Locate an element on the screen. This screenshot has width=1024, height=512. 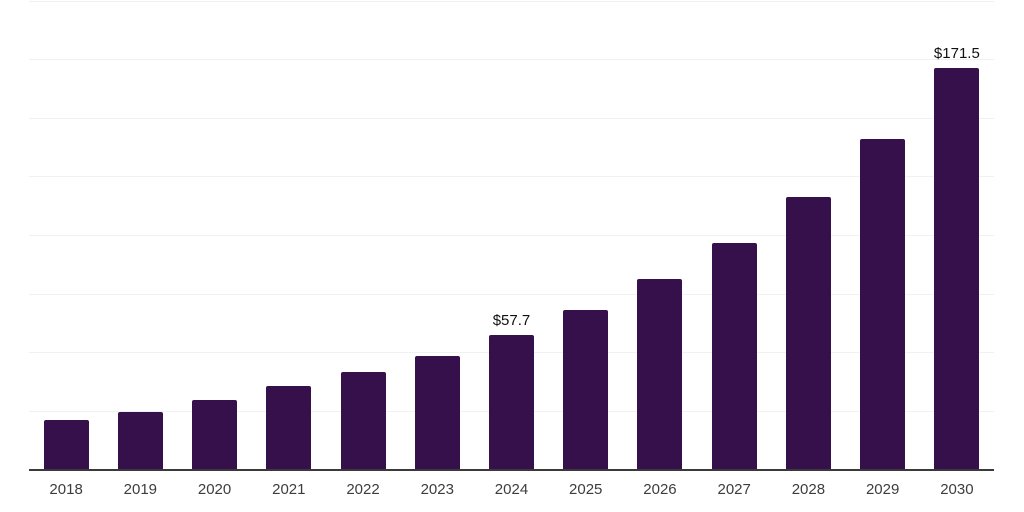
bar-2027 is located at coordinates (734, 356).